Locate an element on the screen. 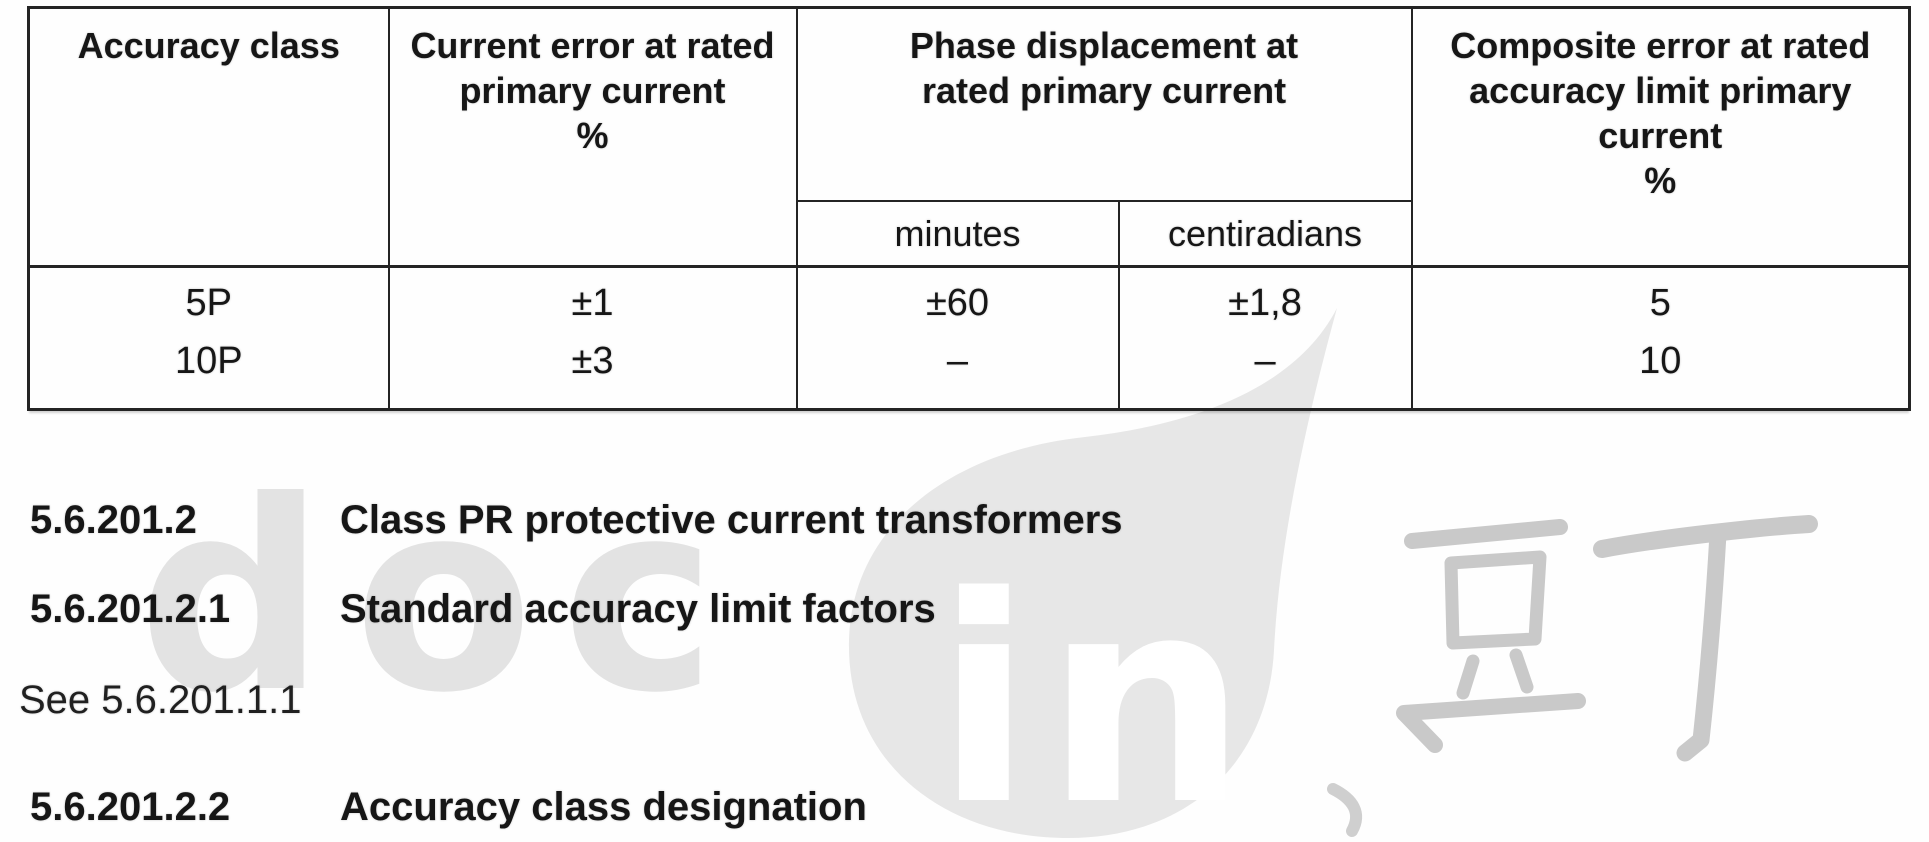 Image resolution: width=1929 pixels, height=842 pixels. subheader-cell-minutes: minutes is located at coordinates (957, 234).